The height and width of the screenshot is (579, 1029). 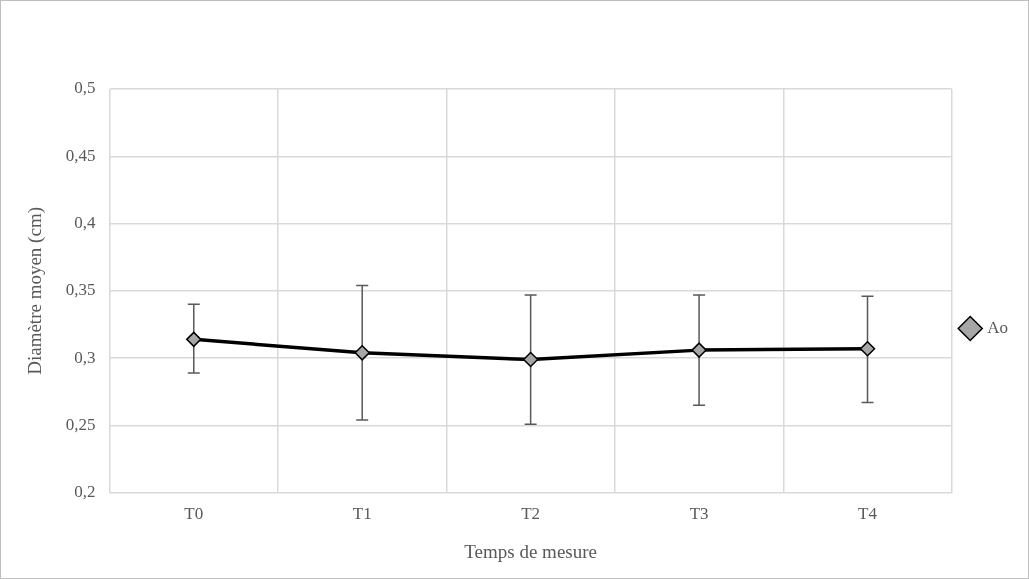 I want to click on y-tick-label: 0,45, so click(x=80, y=155).